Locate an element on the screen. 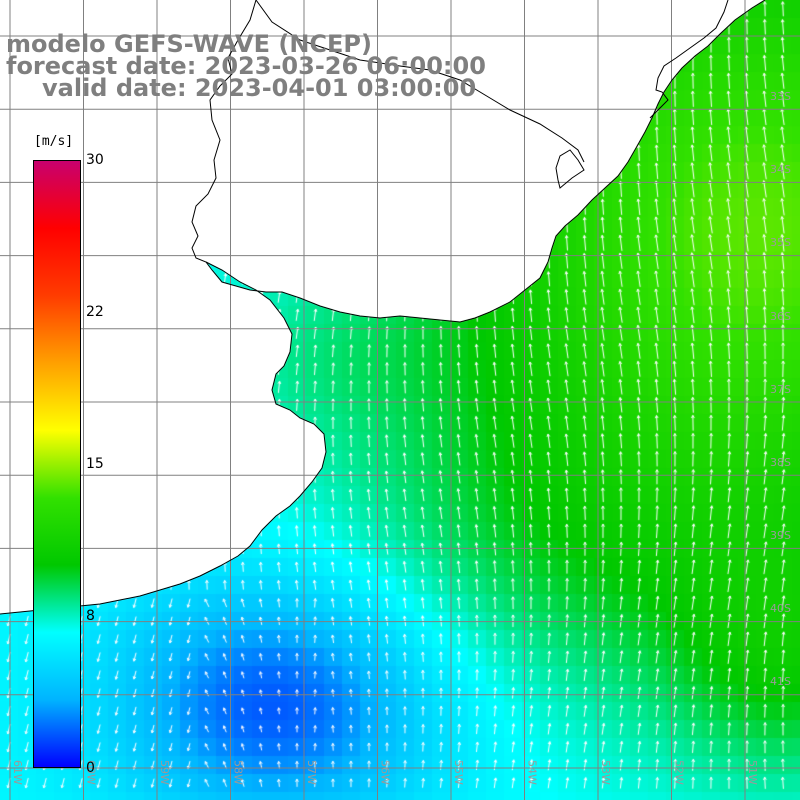 This screenshot has width=800, height=800. colorbar-unit: [m/s] is located at coordinates (54, 141).